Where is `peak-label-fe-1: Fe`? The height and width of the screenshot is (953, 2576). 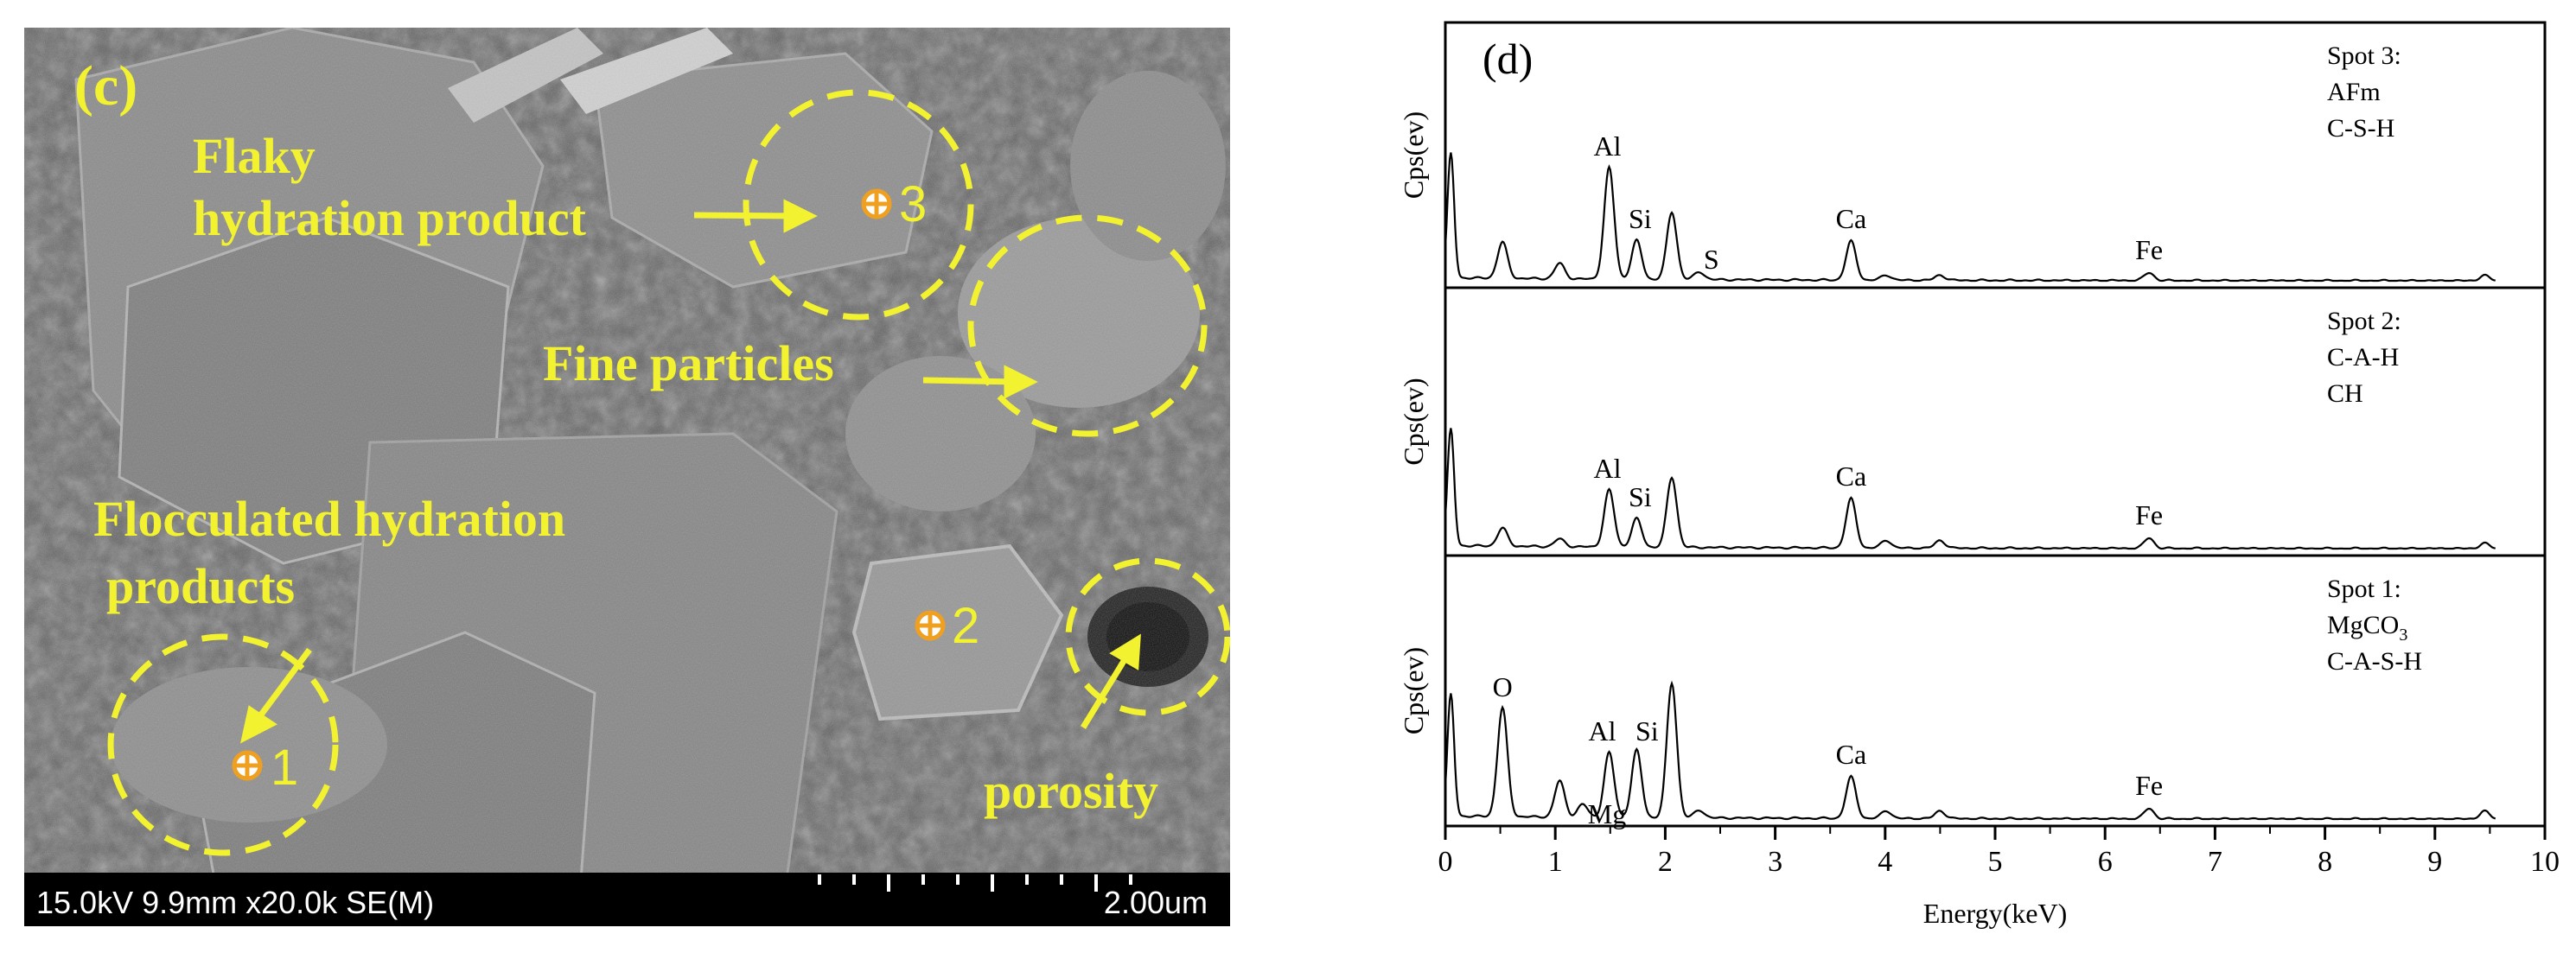 peak-label-fe-1: Fe is located at coordinates (2149, 249).